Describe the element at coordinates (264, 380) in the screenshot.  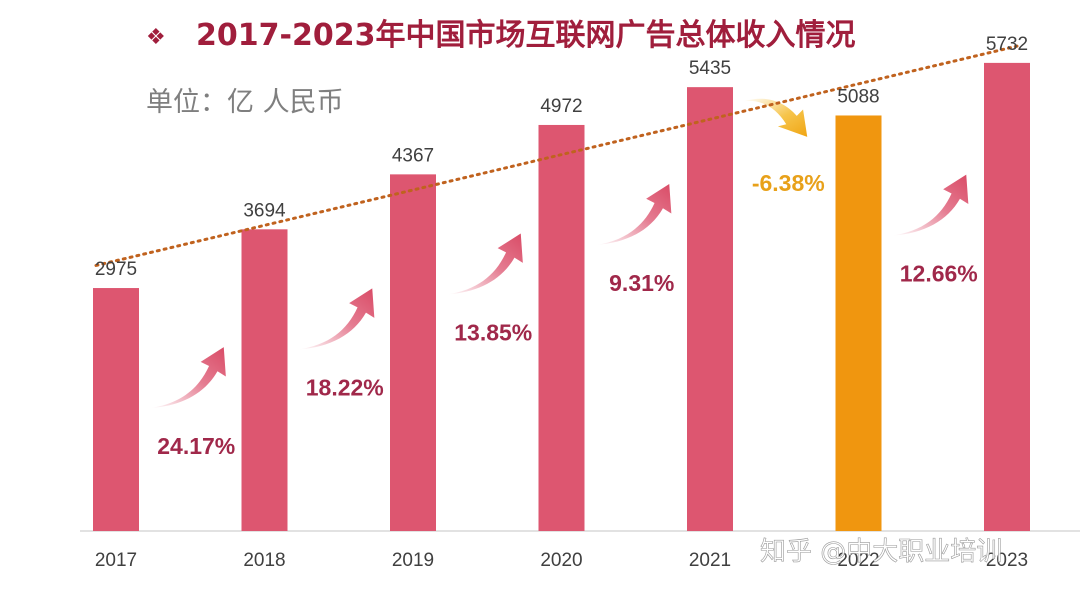
I see `bar-2018` at that location.